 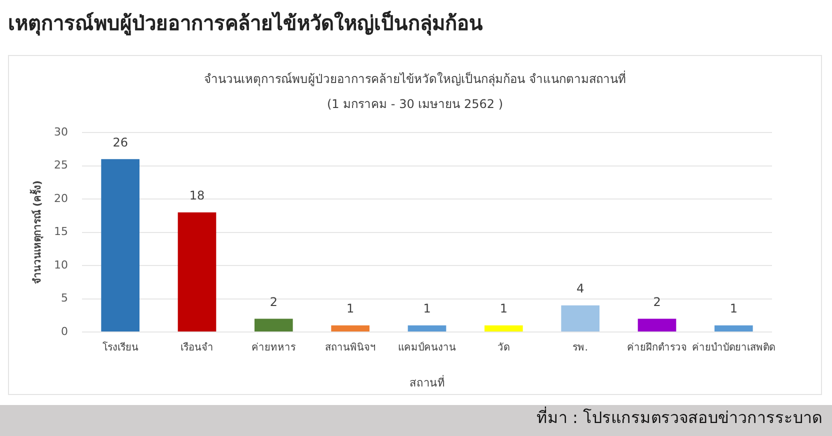 What do you see at coordinates (274, 348) in the screenshot?
I see `x-tick-label: ค่ายทหาร` at bounding box center [274, 348].